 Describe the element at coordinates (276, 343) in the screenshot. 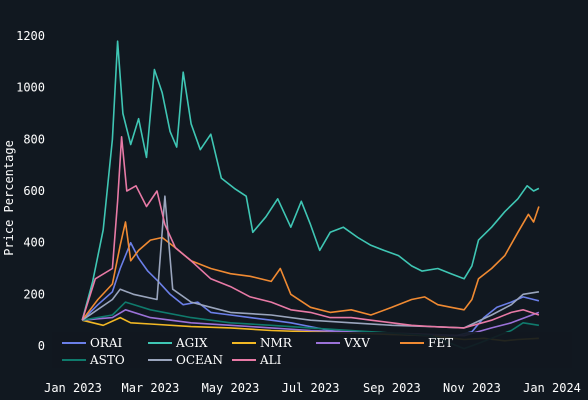

I see `legend-label-nmr: NMR` at that location.